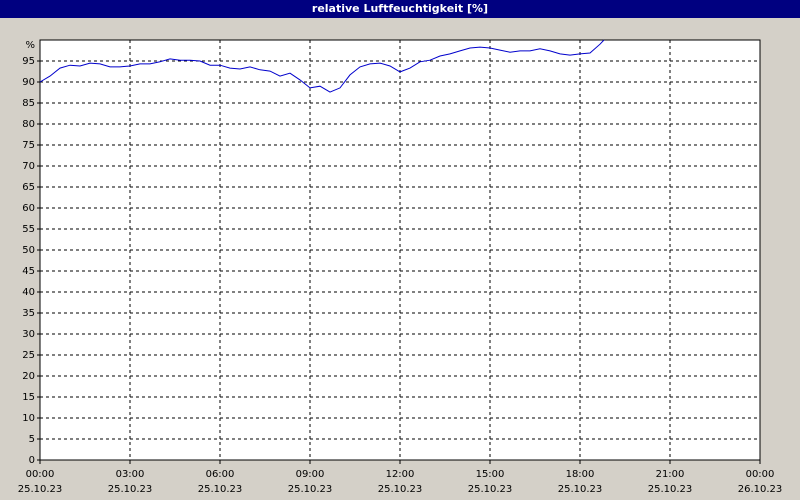 The image size is (800, 500). What do you see at coordinates (310, 474) in the screenshot?
I see `x-tick-label: 09:00` at bounding box center [310, 474].